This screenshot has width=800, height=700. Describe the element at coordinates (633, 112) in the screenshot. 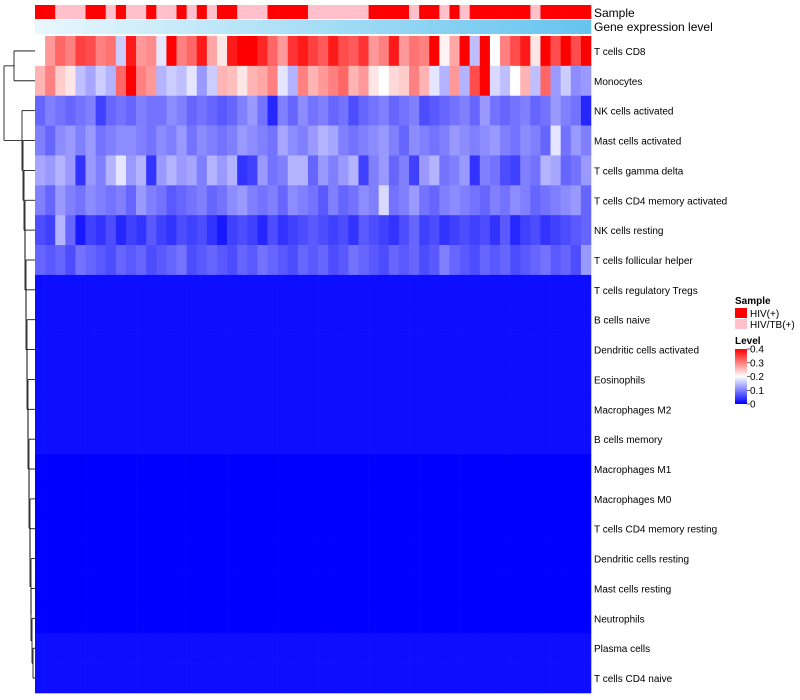

I see `row-label: NK cells activated` at that location.